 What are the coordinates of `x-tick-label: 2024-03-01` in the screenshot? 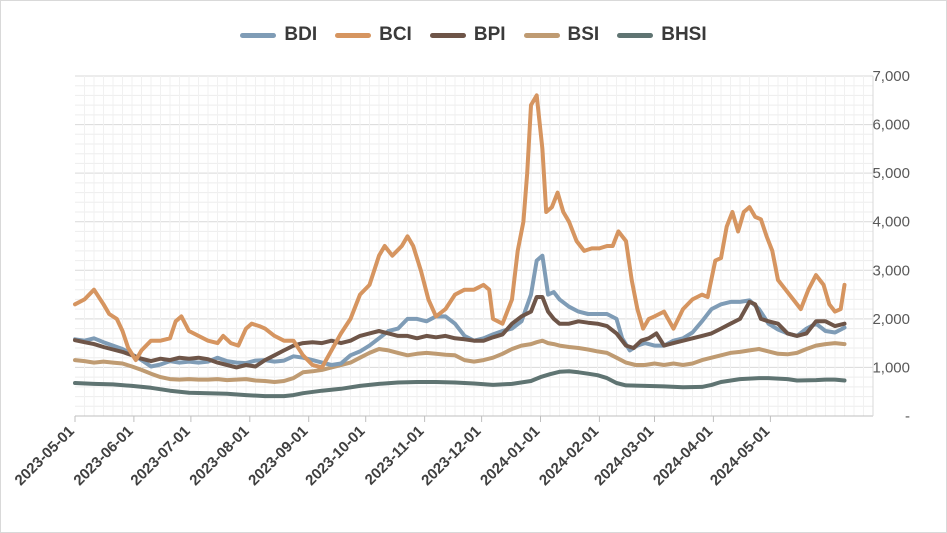 It's located at (624, 456).